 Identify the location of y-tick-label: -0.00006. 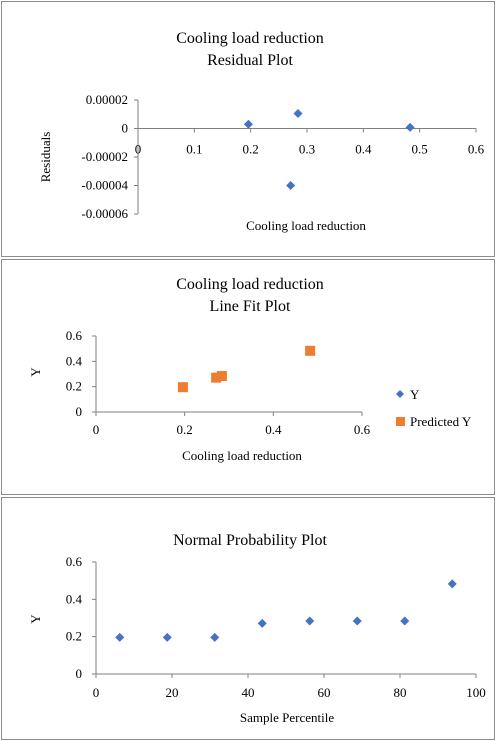
(104, 213).